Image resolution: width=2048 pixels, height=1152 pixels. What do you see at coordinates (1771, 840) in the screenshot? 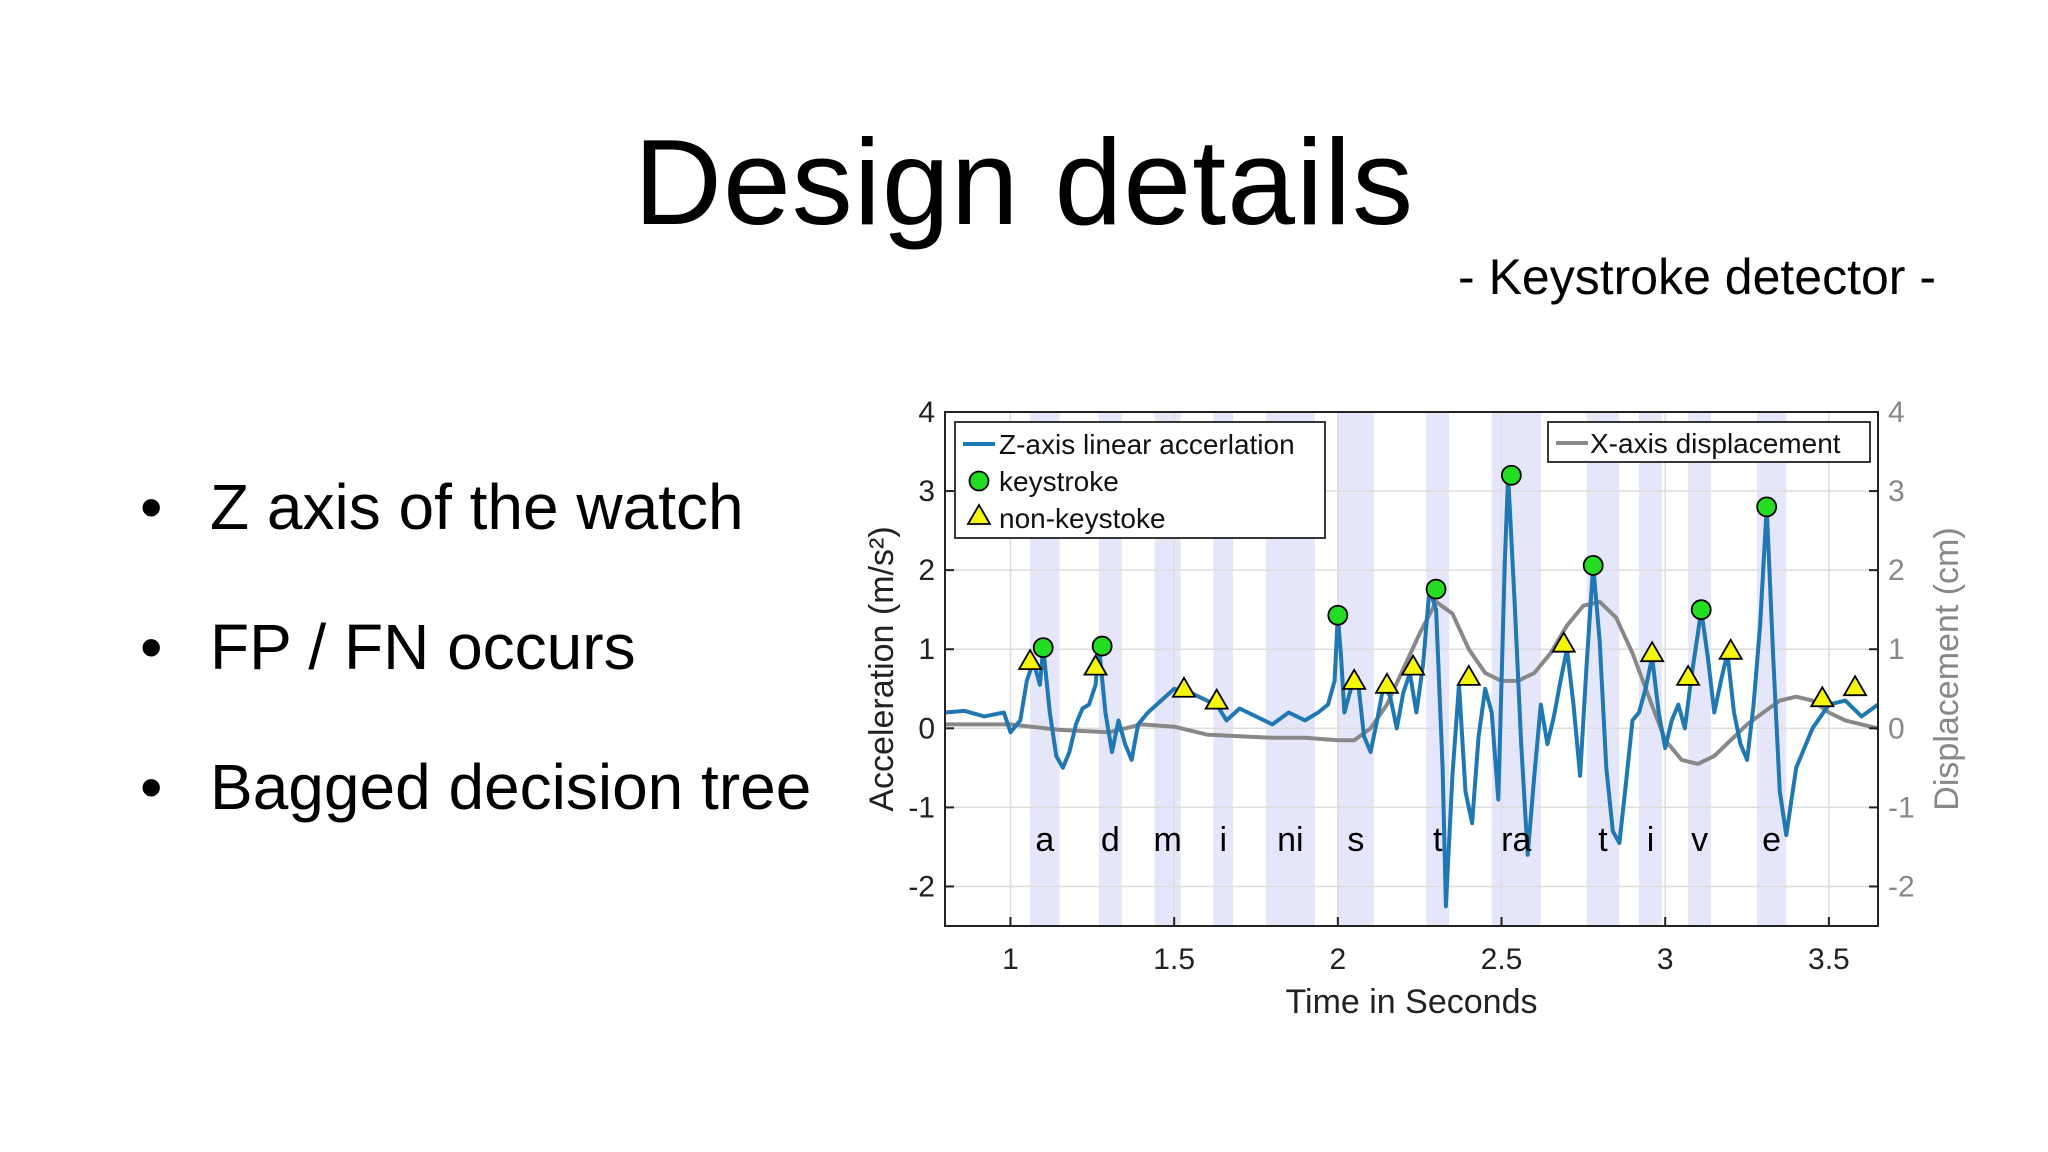
I see `key-letter-label: e` at bounding box center [1771, 840].